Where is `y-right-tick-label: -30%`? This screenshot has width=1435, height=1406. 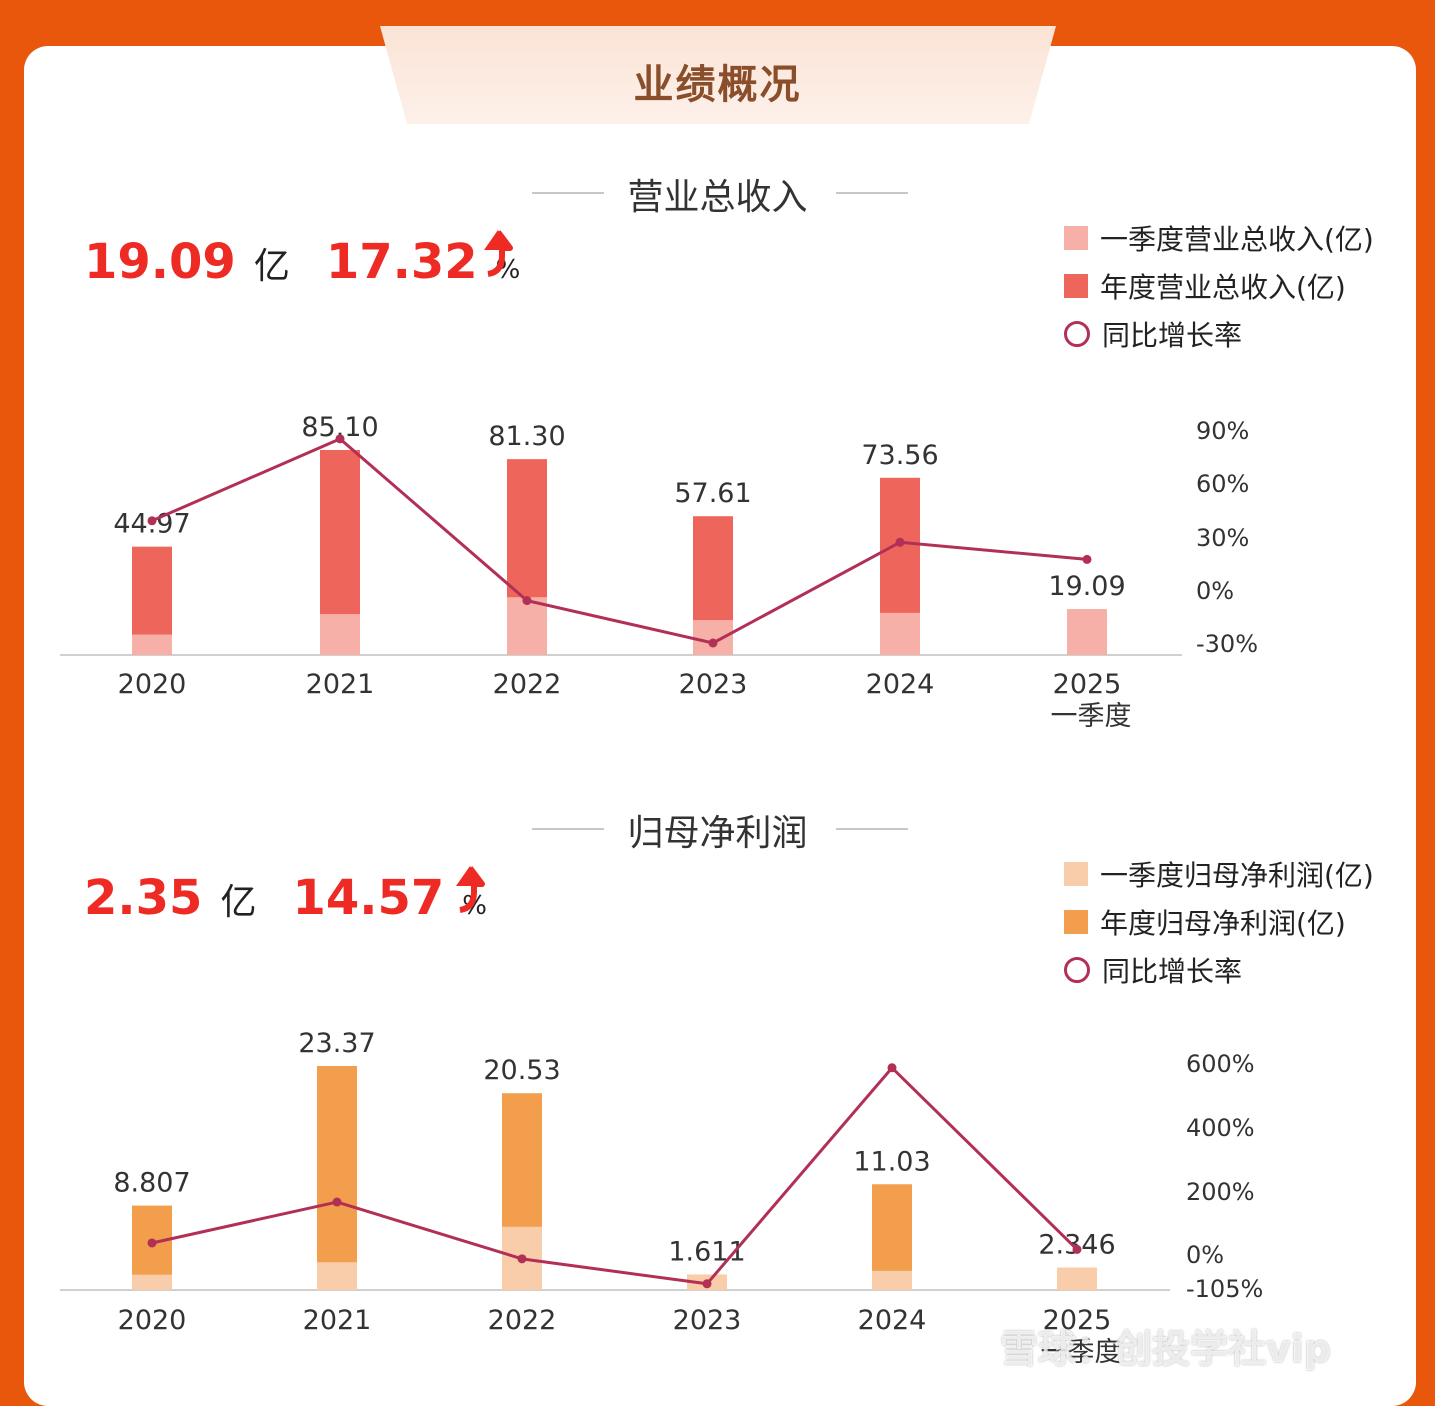
y-right-tick-label: -30% is located at coordinates (1227, 644).